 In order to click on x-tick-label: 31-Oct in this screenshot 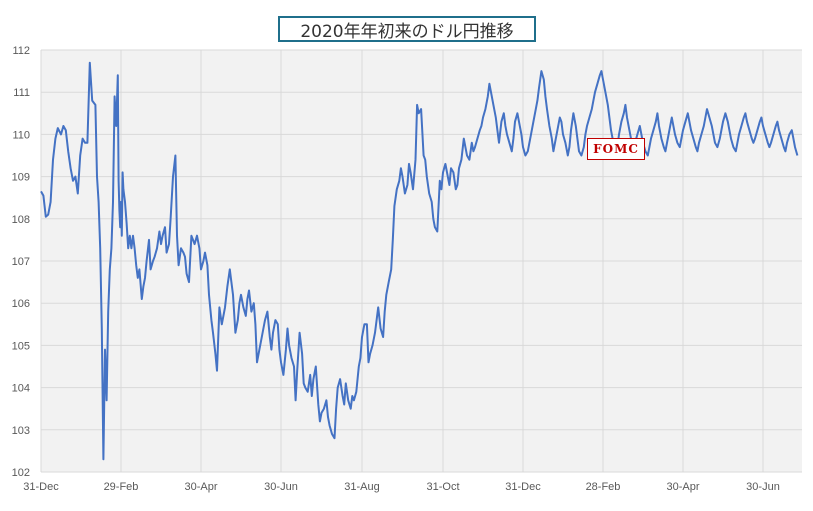, I will do `click(442, 487)`.